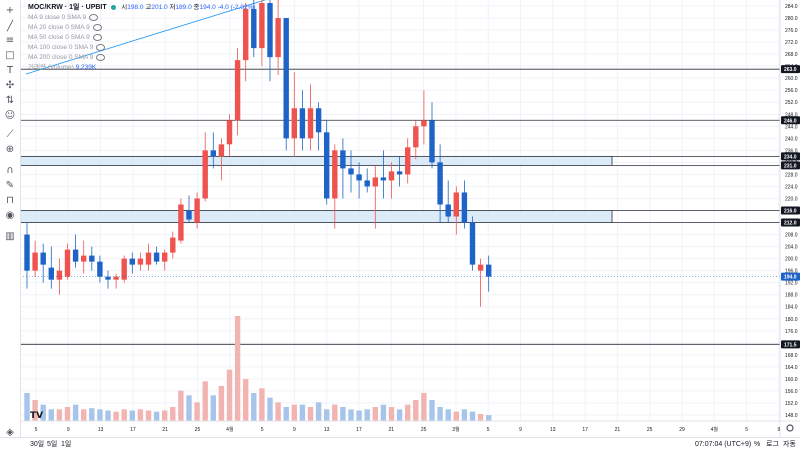  What do you see at coordinates (52, 444) in the screenshot?
I see `range-5d-button: 5일` at bounding box center [52, 444].